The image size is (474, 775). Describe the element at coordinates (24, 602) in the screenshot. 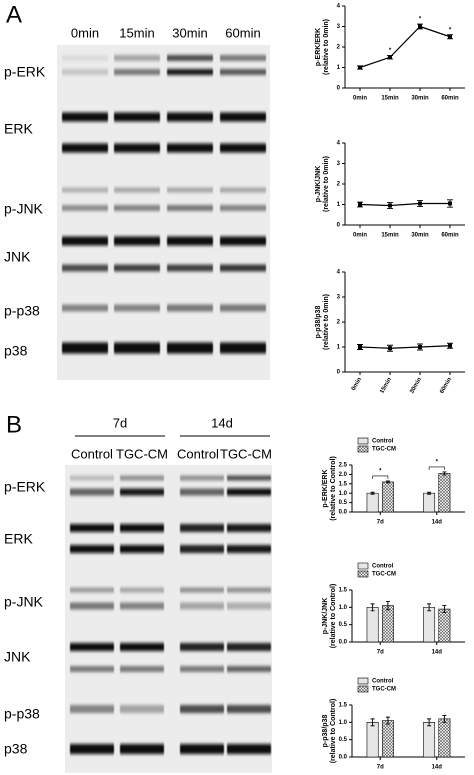

I see `row-label: p-JNK` at that location.